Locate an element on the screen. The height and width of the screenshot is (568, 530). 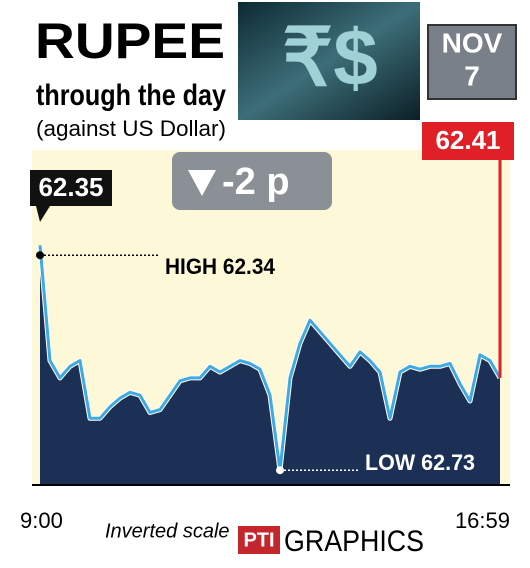
credit-logo: PTI is located at coordinates (258, 540).